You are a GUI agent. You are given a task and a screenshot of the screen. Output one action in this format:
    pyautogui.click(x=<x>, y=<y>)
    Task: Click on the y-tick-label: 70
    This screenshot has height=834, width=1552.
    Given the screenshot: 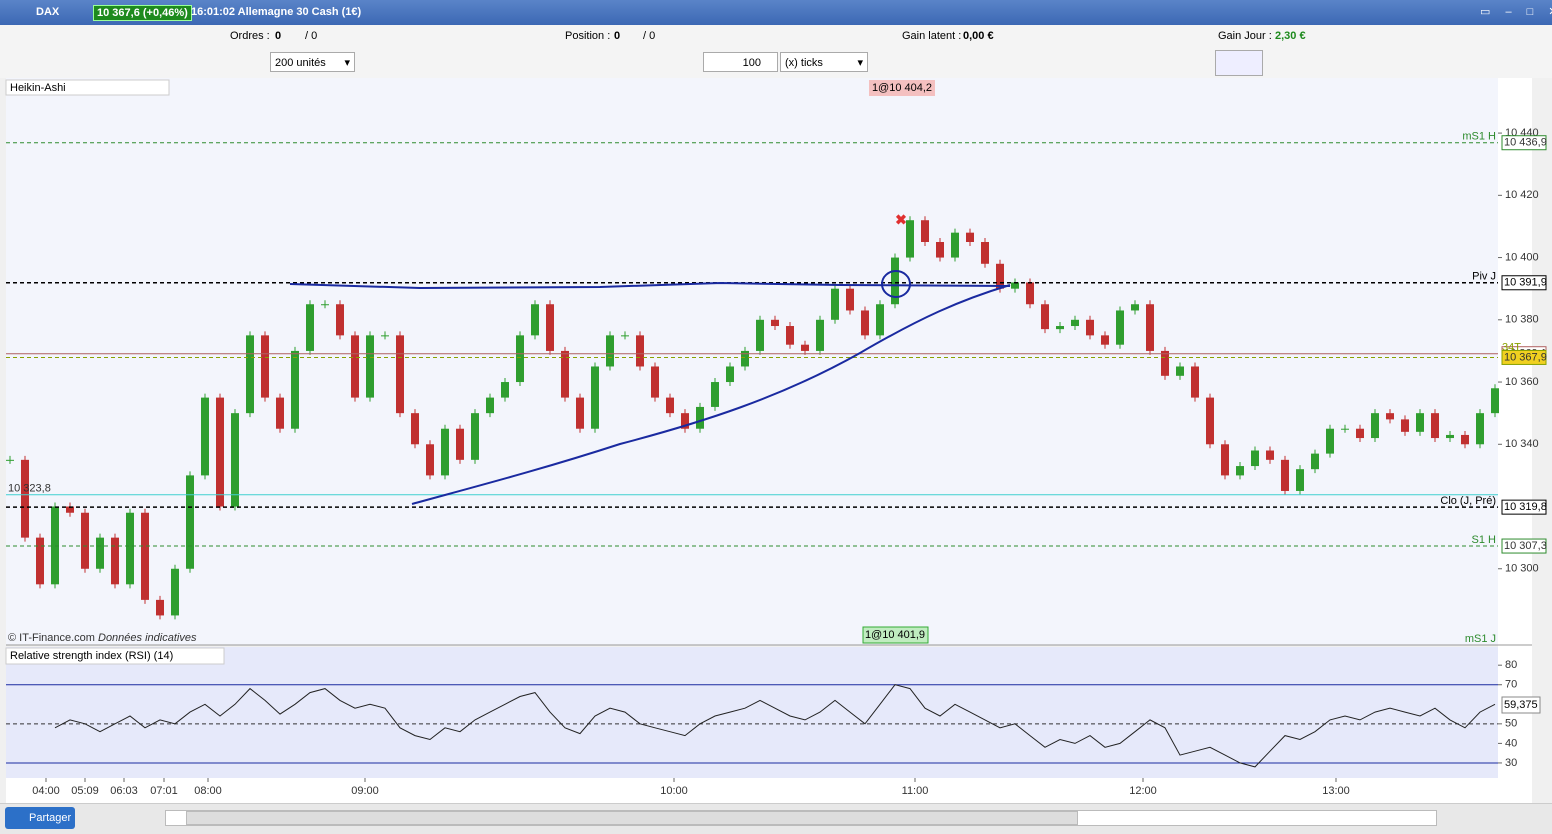 What is the action you would take?
    pyautogui.click(x=1511, y=685)
    